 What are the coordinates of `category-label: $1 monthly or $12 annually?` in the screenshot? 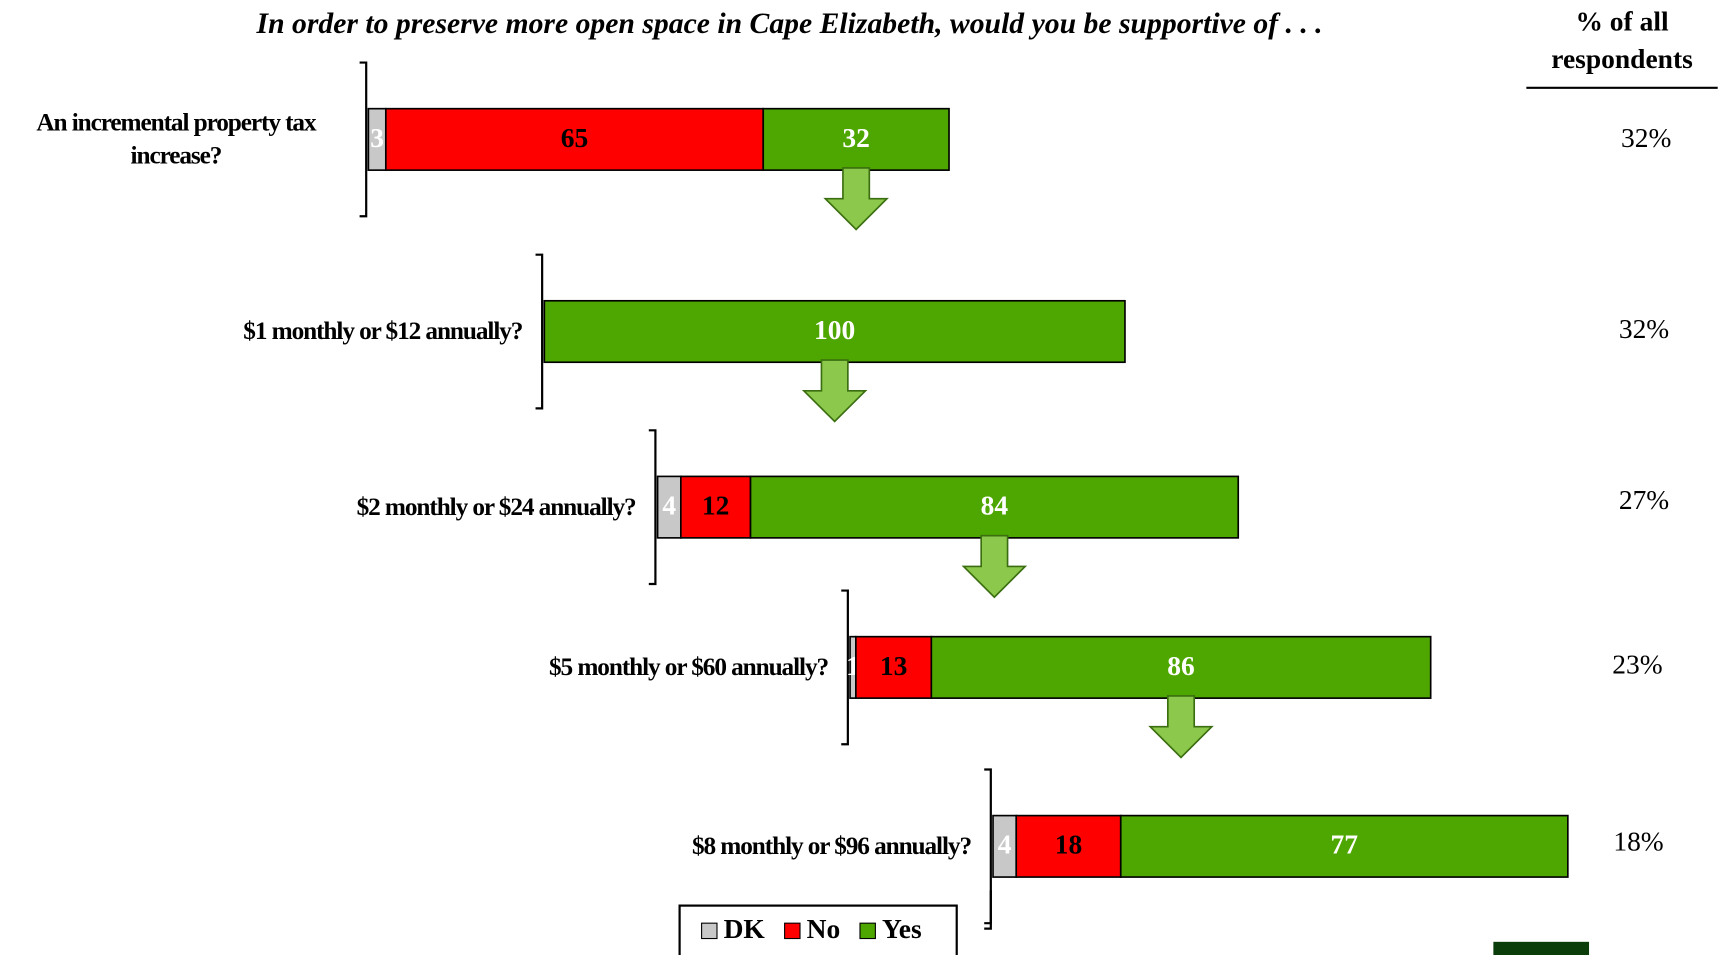 It's located at (383, 331).